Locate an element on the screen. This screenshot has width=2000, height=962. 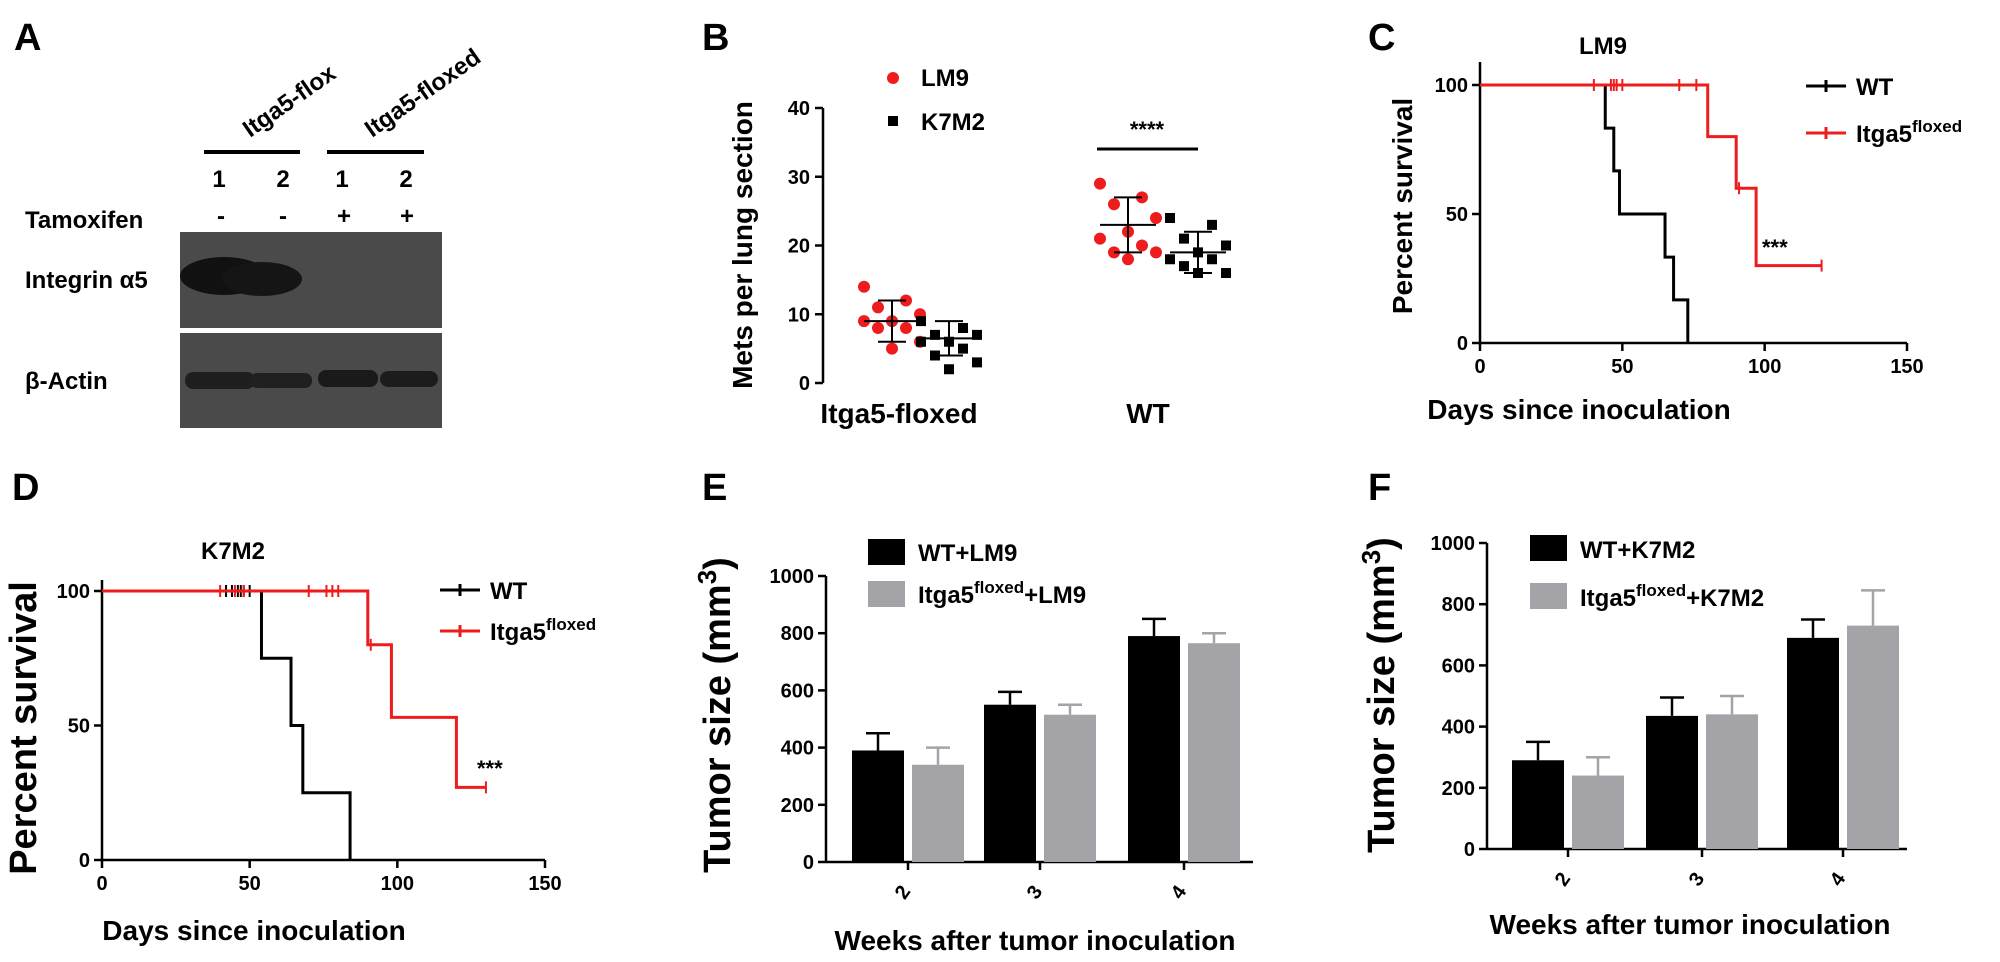
blot-lane-label: 2 is located at coordinates (405, 179).